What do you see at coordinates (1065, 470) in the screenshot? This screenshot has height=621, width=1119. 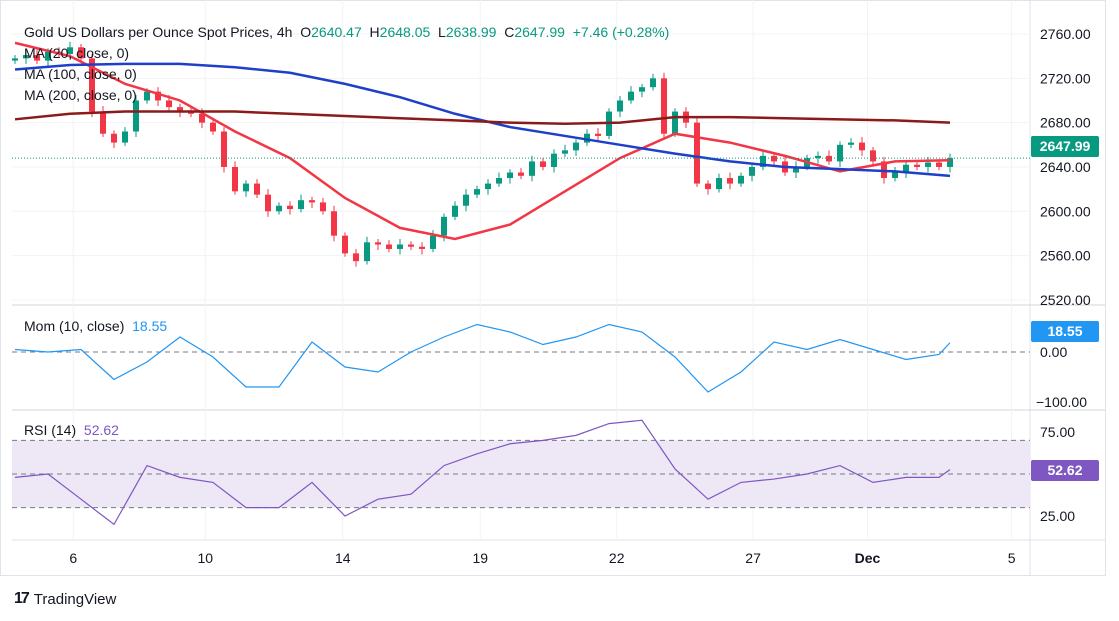 I see `rsi-value-tag: 52.62` at bounding box center [1065, 470].